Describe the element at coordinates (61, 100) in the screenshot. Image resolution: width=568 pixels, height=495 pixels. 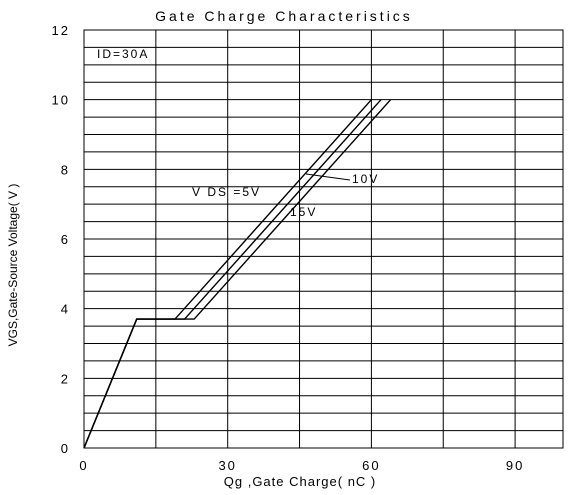
I see `y-tick-label: 10` at that location.